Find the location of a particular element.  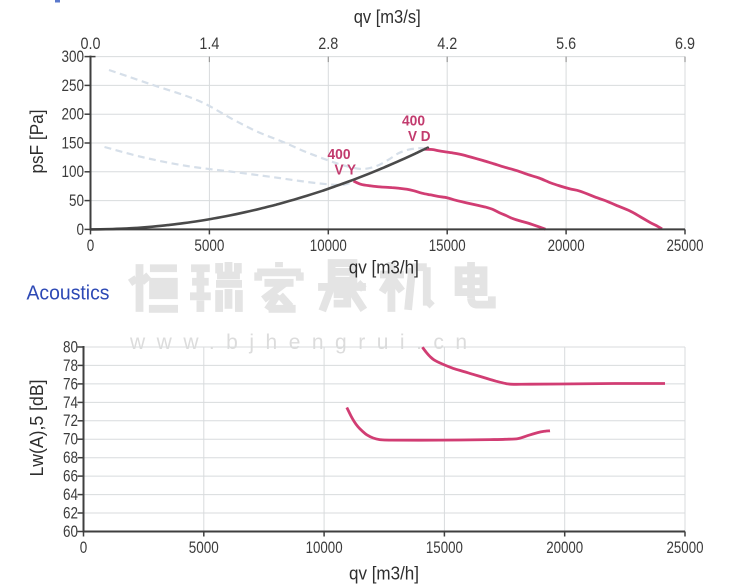

svg-text: 5.6 is located at coordinates (566, 44).